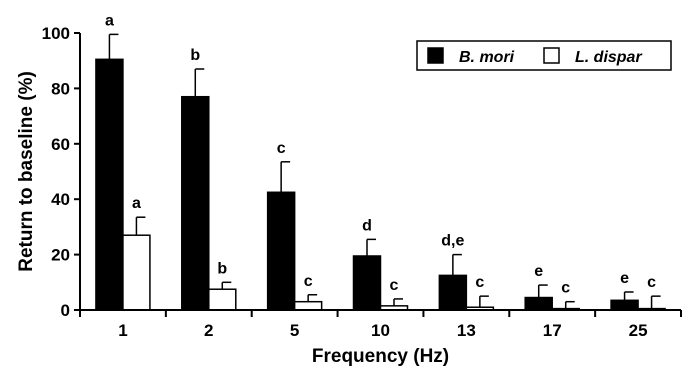 This screenshot has height=373, width=700. I want to click on y-tick-label: 20, so click(60, 255).